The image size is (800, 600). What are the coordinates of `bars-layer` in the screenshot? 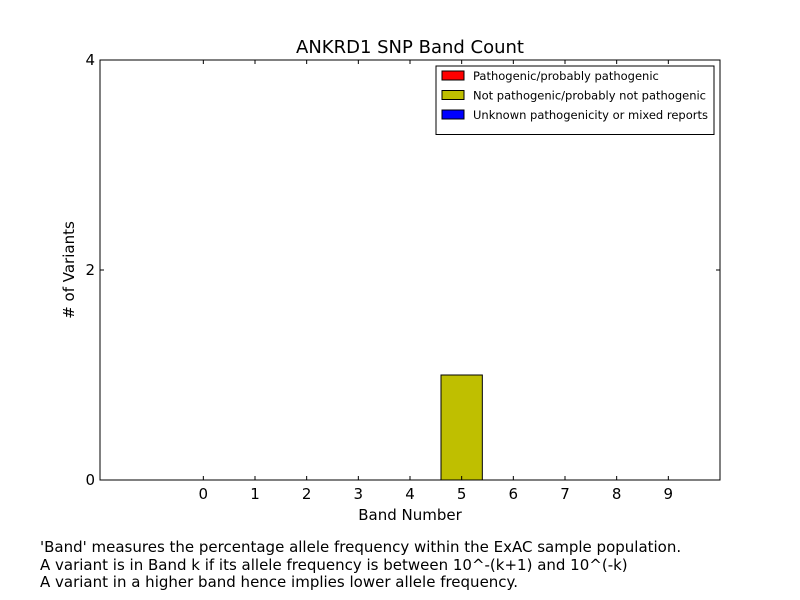 It's located at (461, 427).